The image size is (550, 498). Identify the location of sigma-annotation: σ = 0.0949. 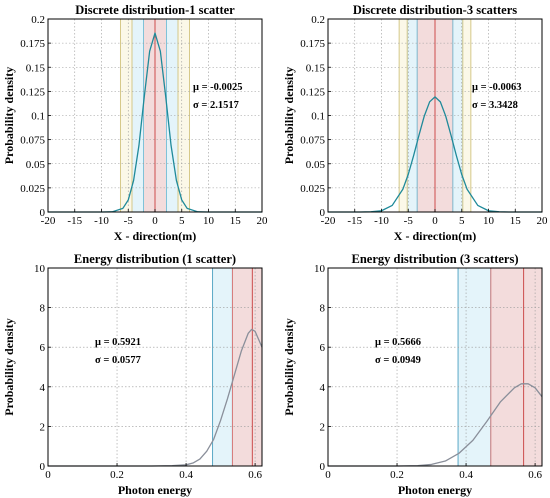
(398, 360).